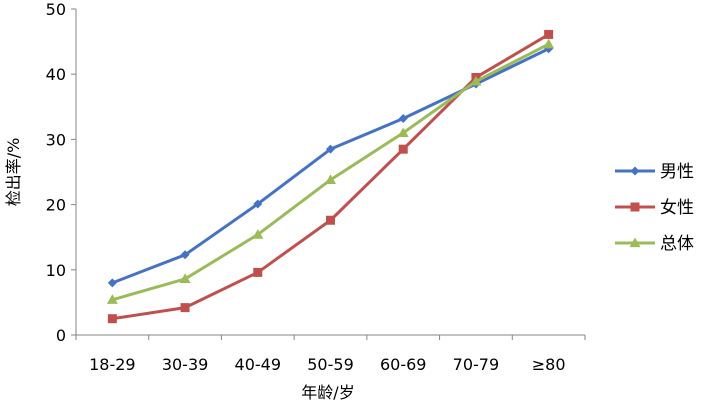 The width and height of the screenshot is (703, 407). What do you see at coordinates (677, 244) in the screenshot?
I see `legend-label: 总体` at bounding box center [677, 244].